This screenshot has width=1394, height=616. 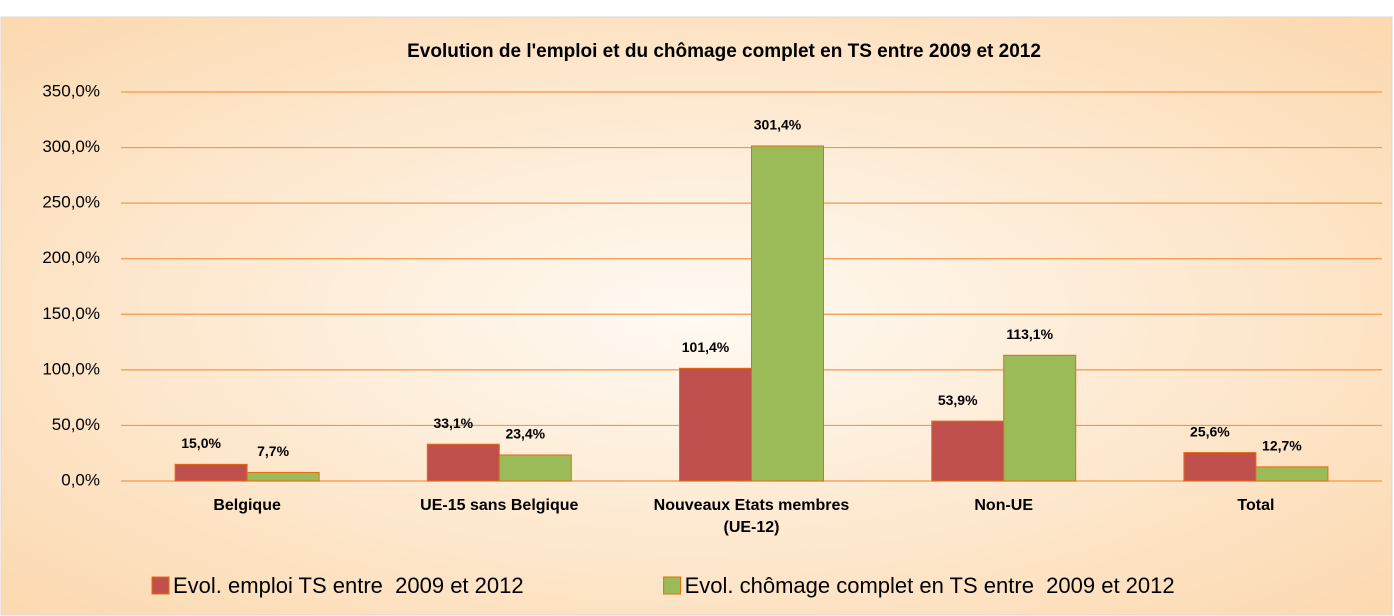 I want to click on x-tick-label-box: Nouveaux Etats membres (UE-12), so click(x=751, y=516).